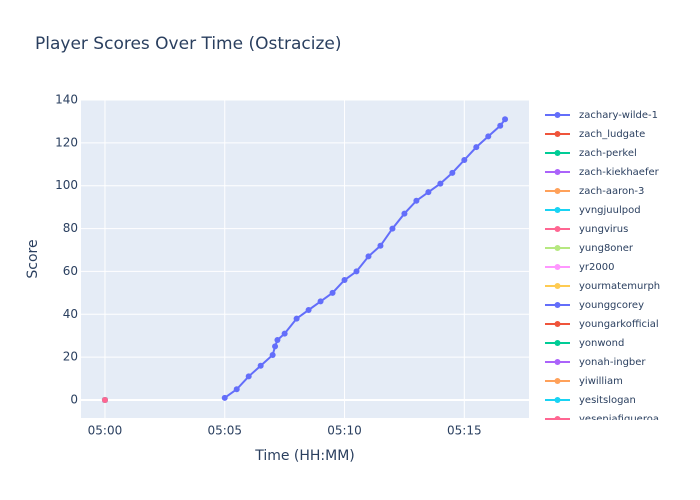 This screenshot has width=700, height=500. What do you see at coordinates (105, 431) in the screenshot?
I see `x-tick-label: 05:00` at bounding box center [105, 431].